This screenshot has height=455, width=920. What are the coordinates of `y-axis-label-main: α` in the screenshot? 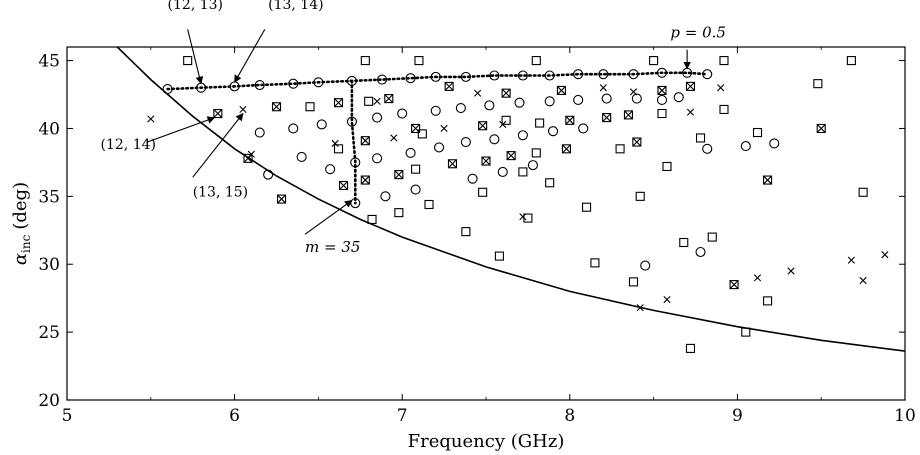 It's located at (20, 259).